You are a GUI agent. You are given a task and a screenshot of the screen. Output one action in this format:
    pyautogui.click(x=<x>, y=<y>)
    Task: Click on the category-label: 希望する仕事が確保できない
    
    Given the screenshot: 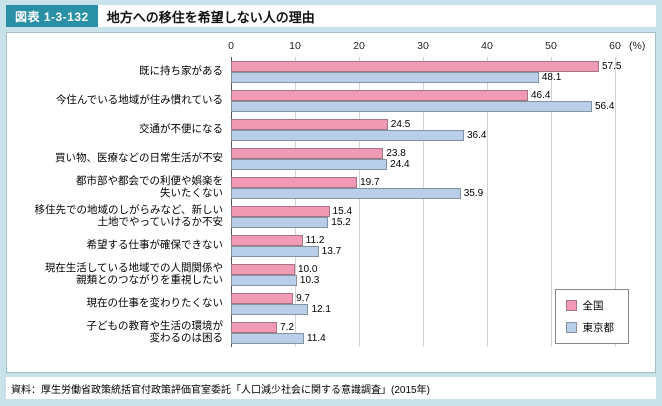 What is the action you would take?
    pyautogui.click(x=155, y=244)
    